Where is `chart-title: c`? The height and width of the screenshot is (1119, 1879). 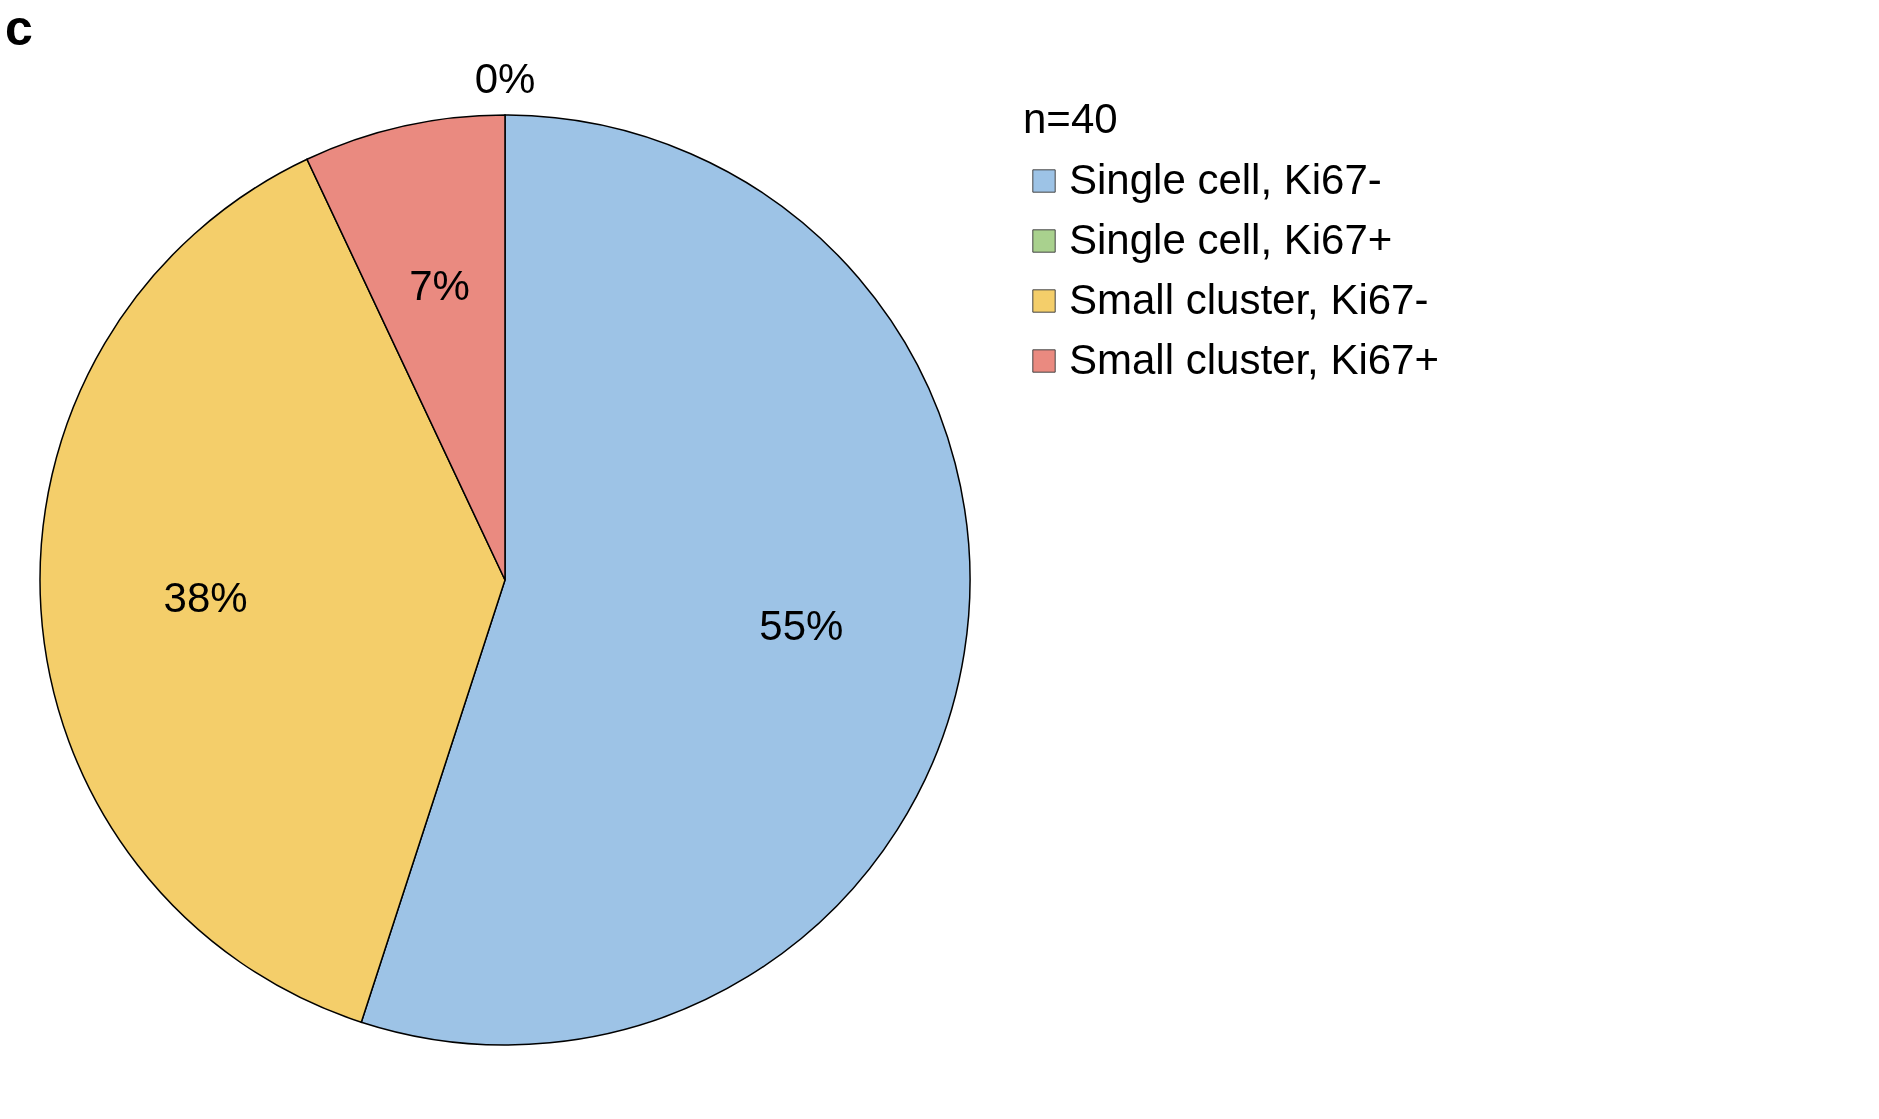
chart-title: c is located at coordinates (19, 28).